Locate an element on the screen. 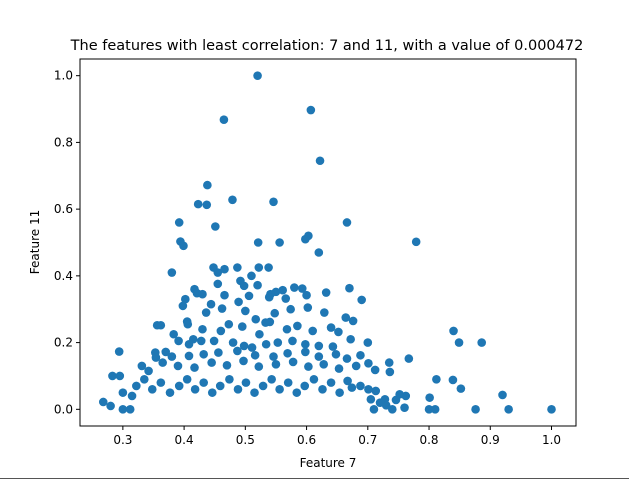 This screenshot has width=629, height=482. y-tick-label: 0.2 is located at coordinates (63, 343).